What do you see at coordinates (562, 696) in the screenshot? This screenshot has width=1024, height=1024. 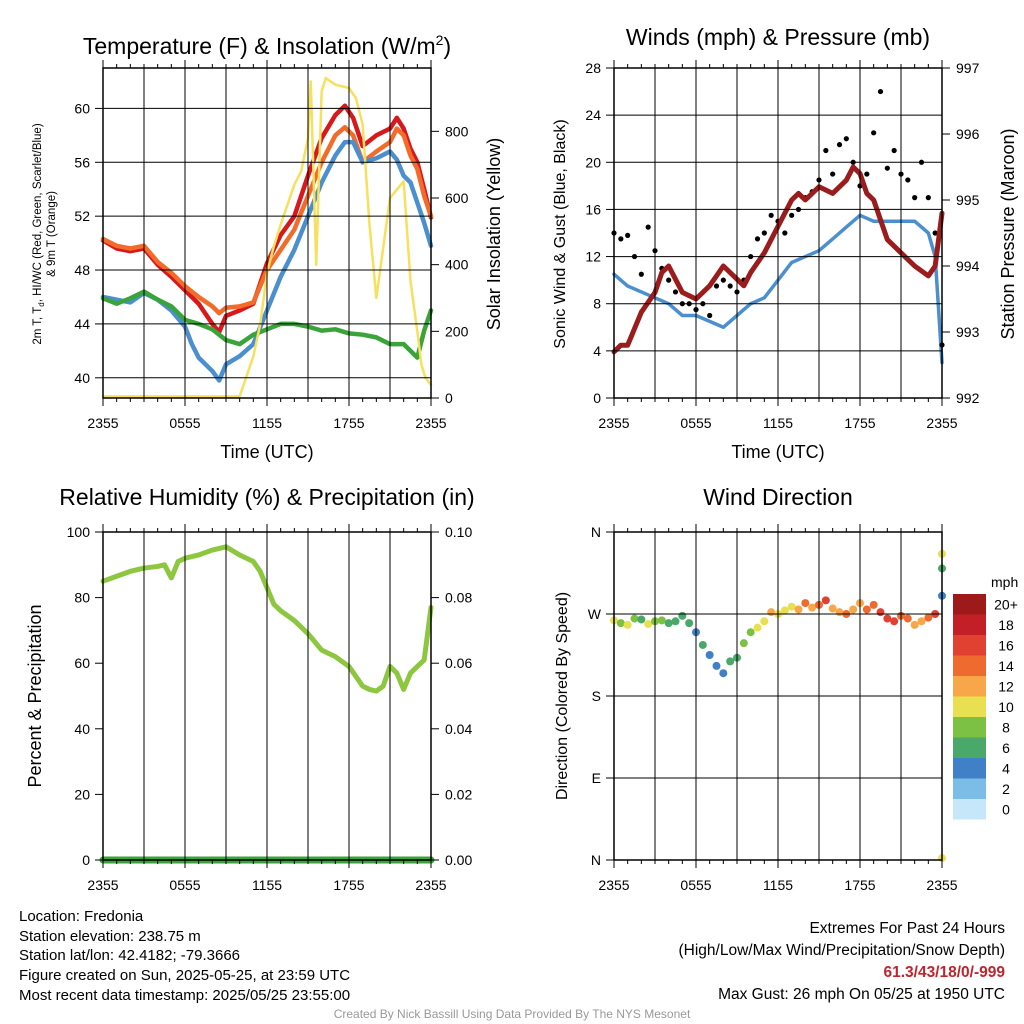 I see `wind-direction-ylabel: Direction (Colored By Speed)` at bounding box center [562, 696].